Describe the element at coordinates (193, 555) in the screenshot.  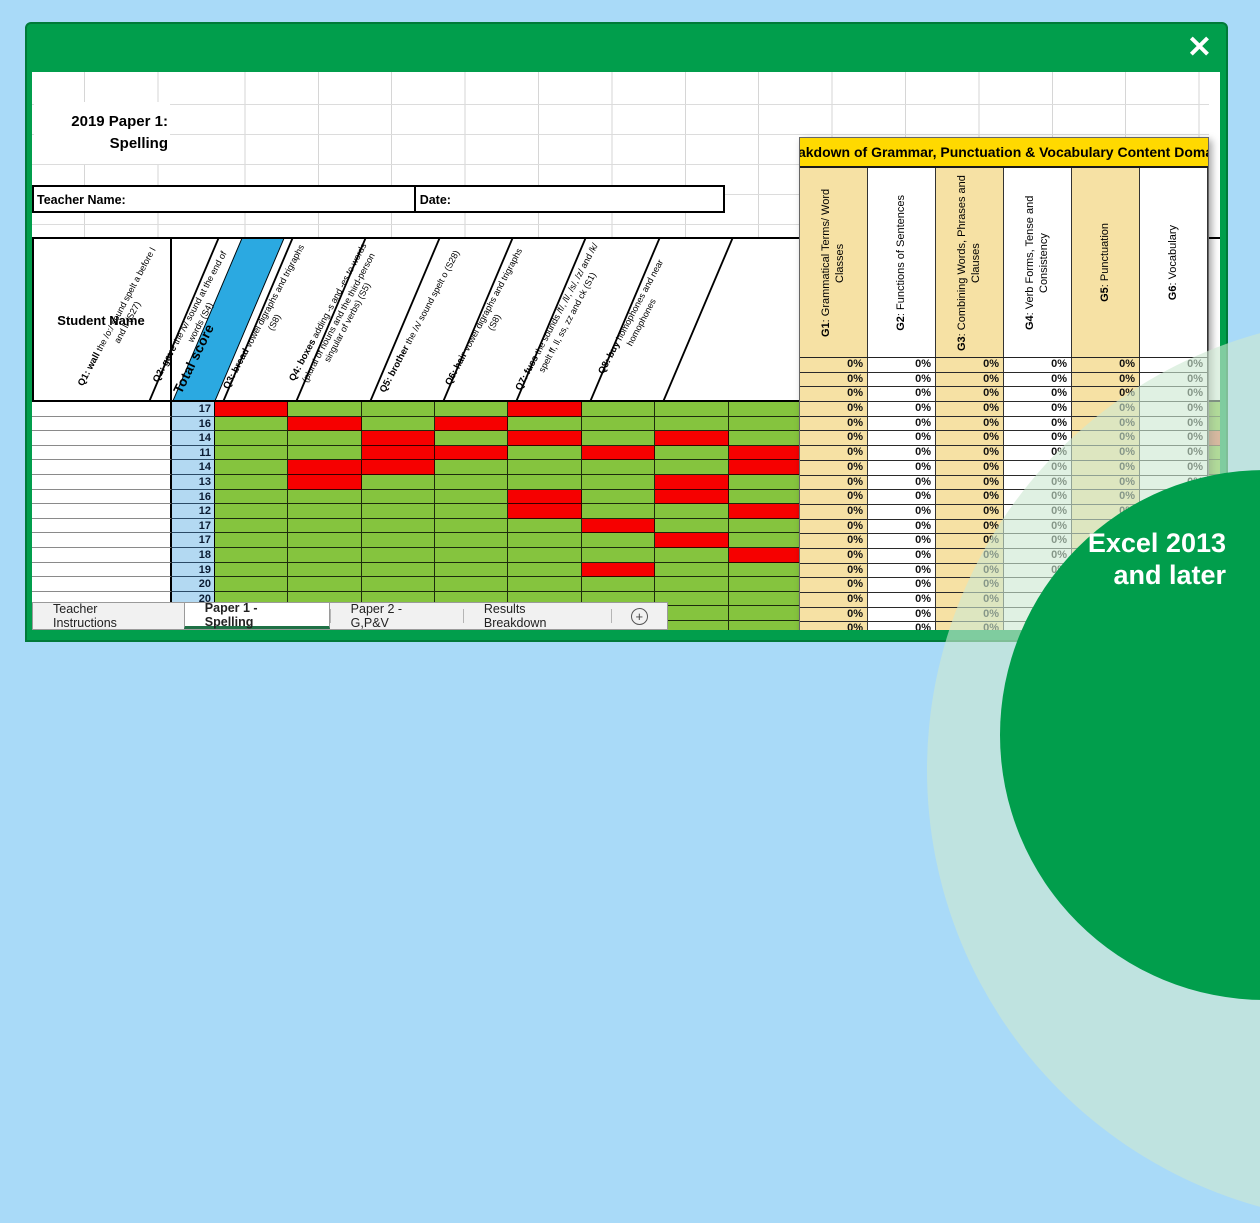
I see `total-score-cell: 18` at that location.